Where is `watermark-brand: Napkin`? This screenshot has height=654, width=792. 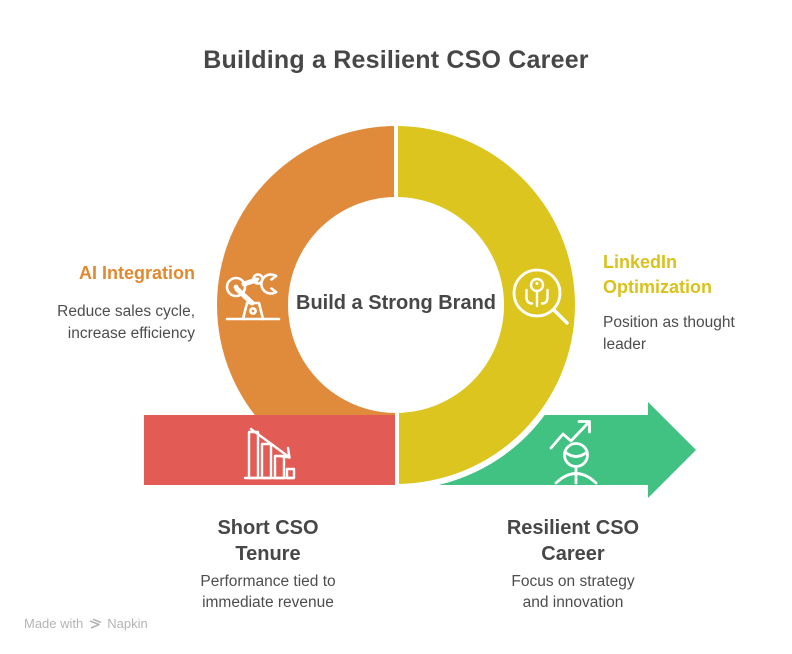 watermark-brand: Napkin is located at coordinates (127, 623).